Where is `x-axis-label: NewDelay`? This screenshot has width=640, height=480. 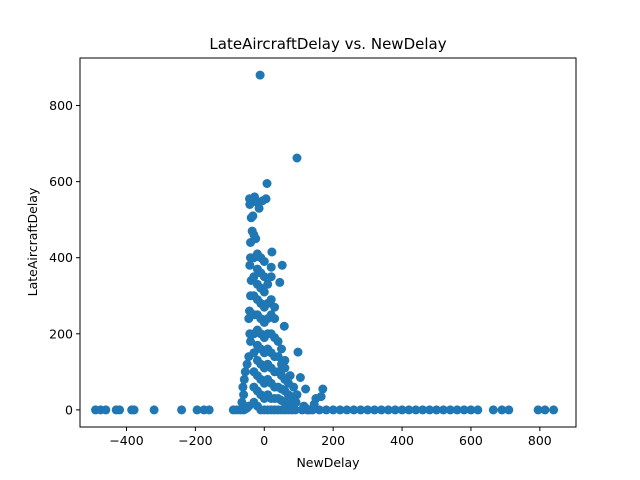 x-axis-label: NewDelay is located at coordinates (328, 462).